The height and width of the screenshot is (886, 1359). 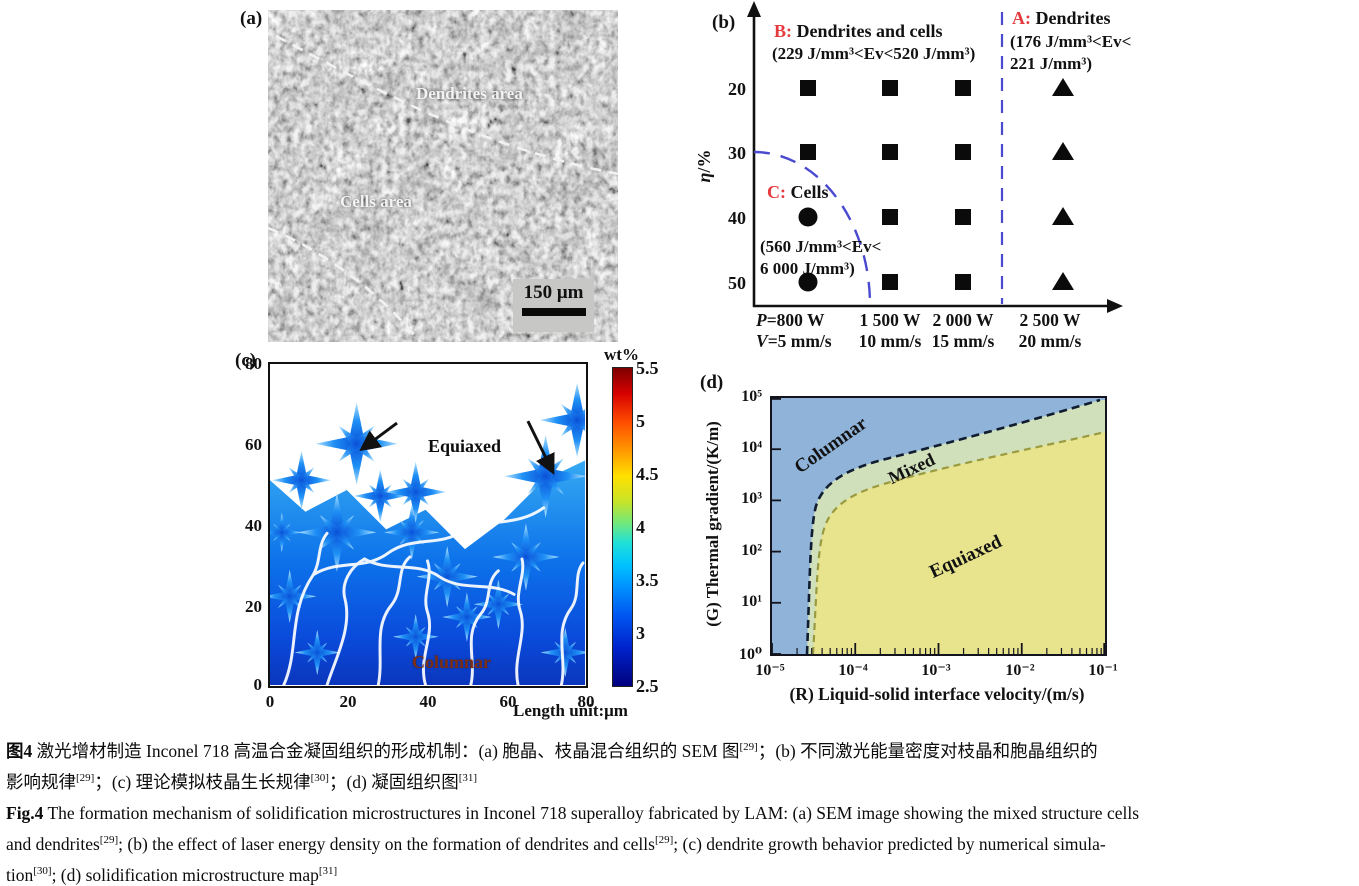 What do you see at coordinates (640, 633) in the screenshot?
I see `cbar-tick-3: 3` at bounding box center [640, 633].